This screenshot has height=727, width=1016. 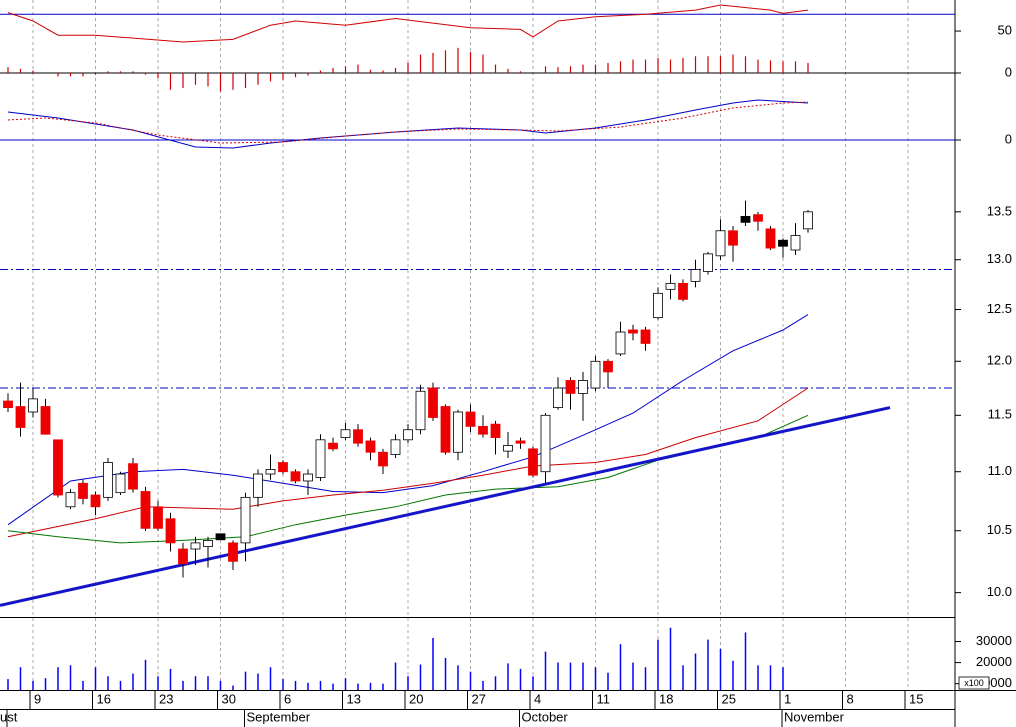 I want to click on y-tick-label: 20000, so click(x=994, y=661).